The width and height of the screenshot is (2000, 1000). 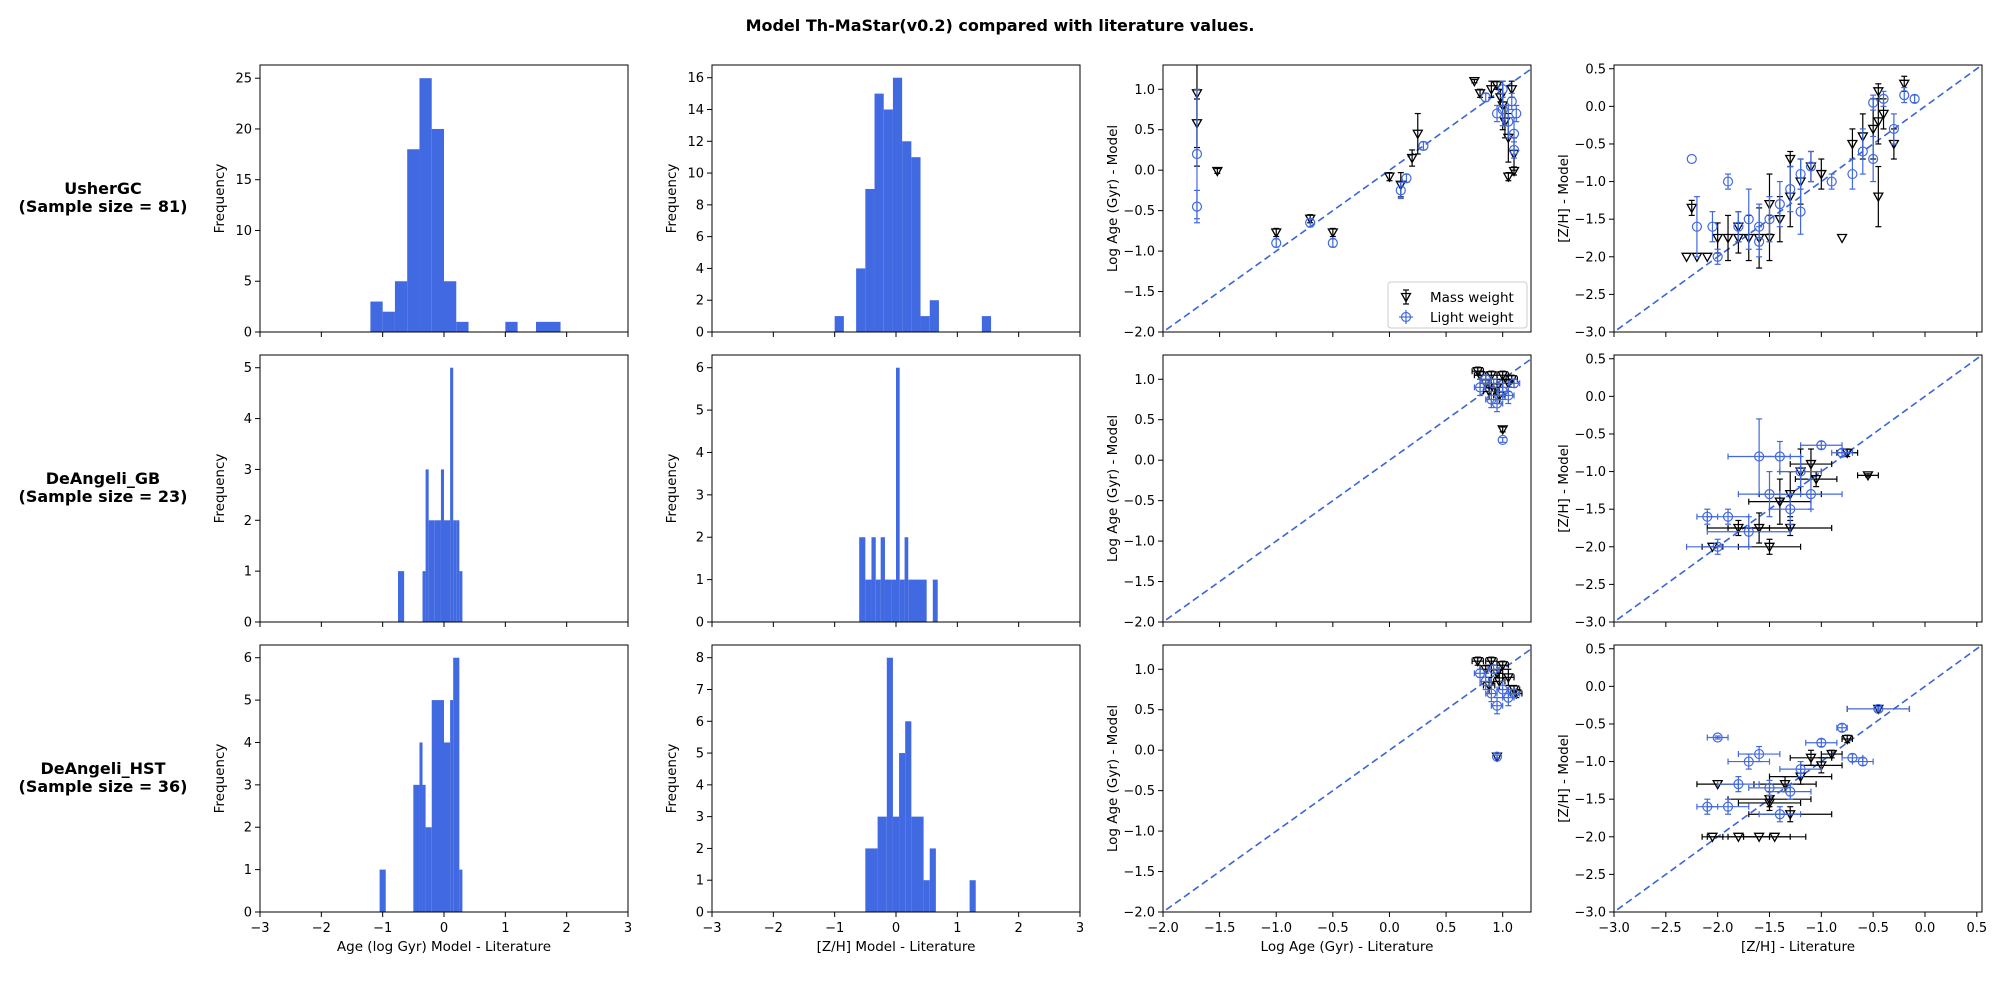 What do you see at coordinates (1139, 501) in the screenshot?
I see `y-tick-label: −0.5` at bounding box center [1139, 501].